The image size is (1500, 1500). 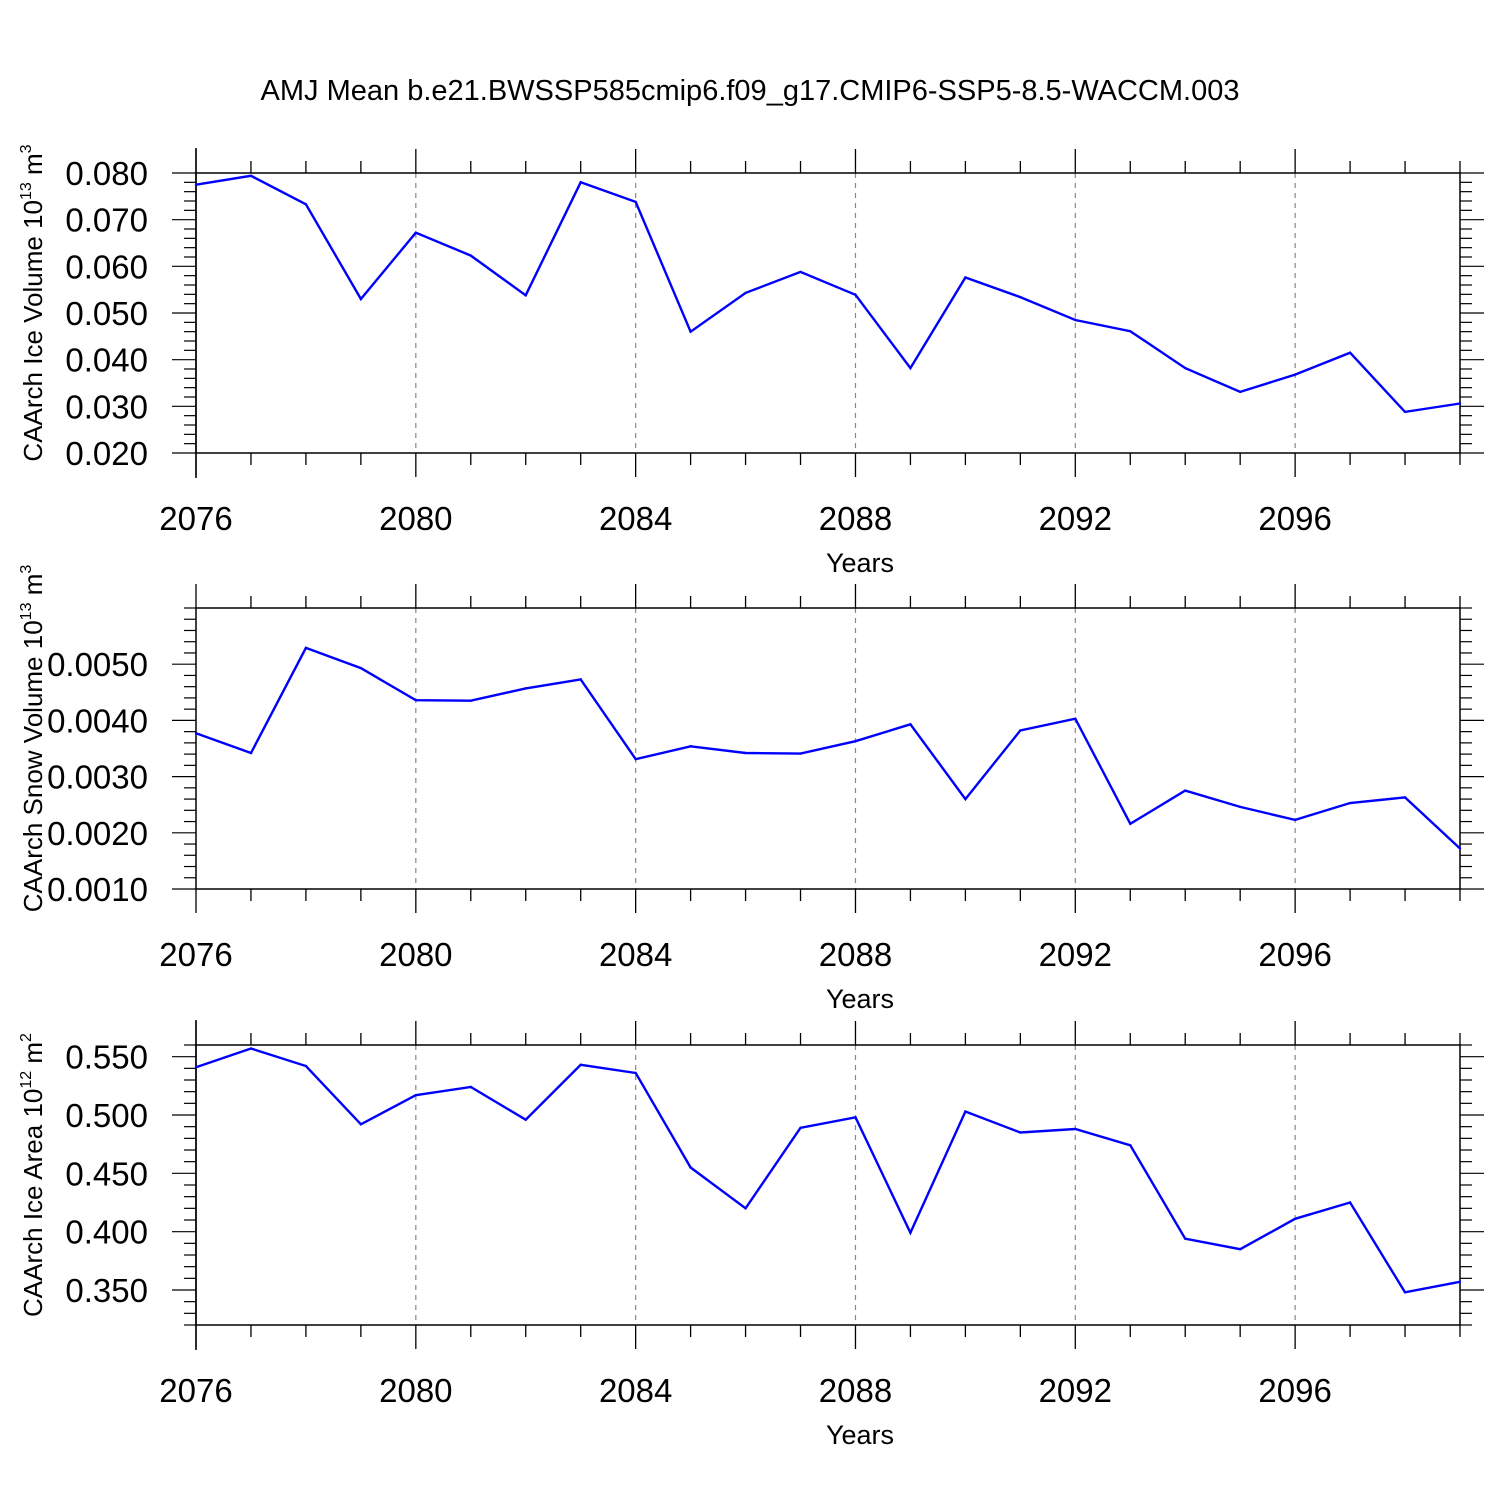 I want to click on y-tick-label: 0.030, so click(x=106, y=406).